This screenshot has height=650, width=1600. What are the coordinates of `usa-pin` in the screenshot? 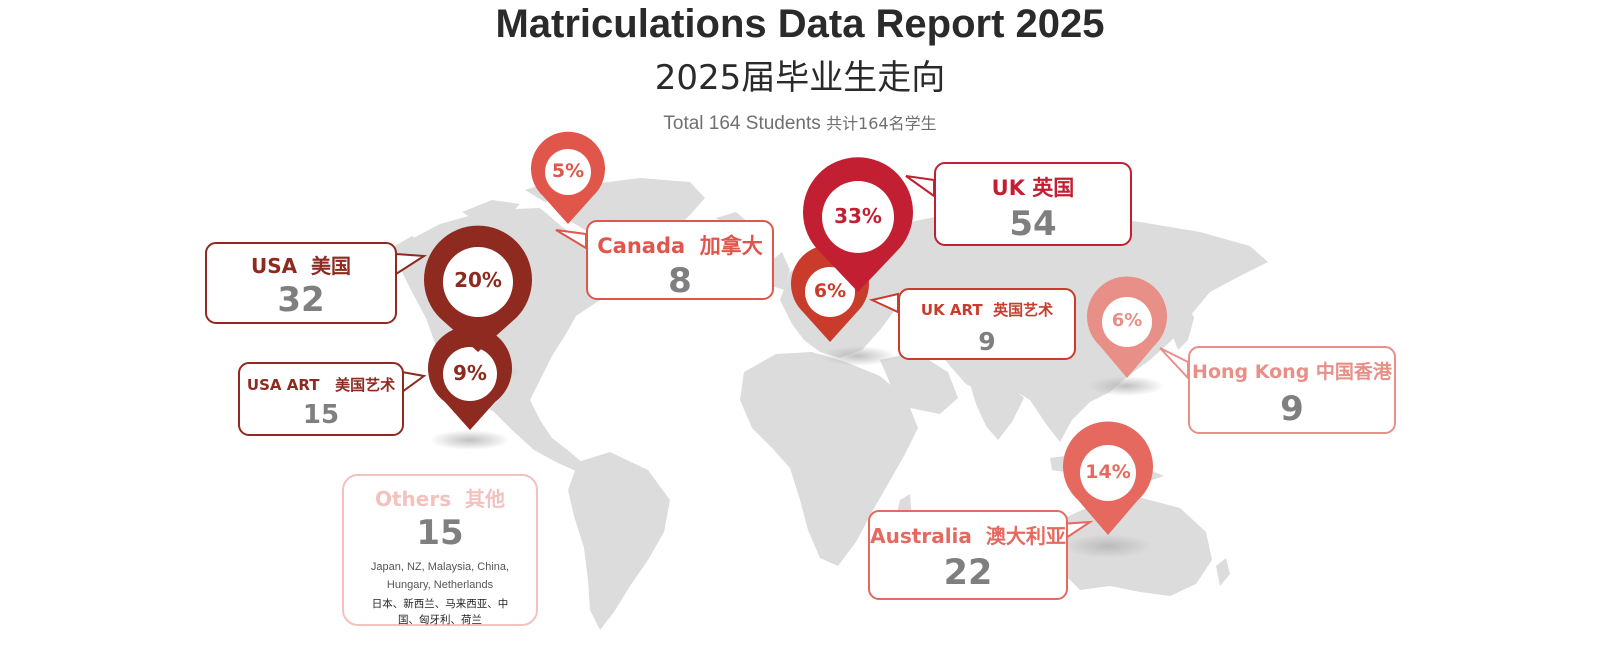 It's located at (478, 288).